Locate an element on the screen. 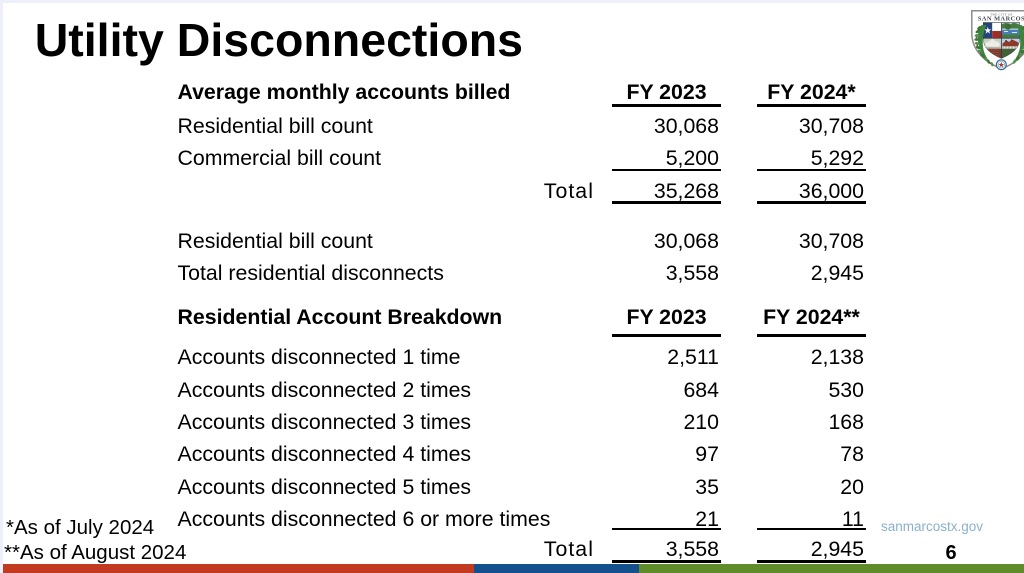 The image size is (1024, 573). svg-text: SAN MARCOS is located at coordinates (1001, 19).